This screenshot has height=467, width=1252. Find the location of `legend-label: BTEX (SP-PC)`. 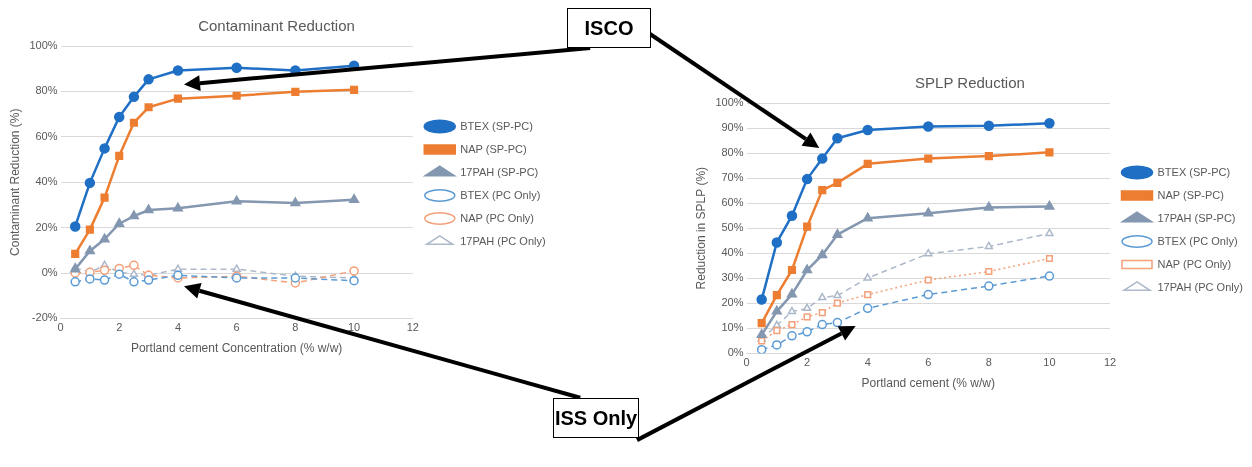

legend-label: BTEX (SP-PC) is located at coordinates (496, 125).